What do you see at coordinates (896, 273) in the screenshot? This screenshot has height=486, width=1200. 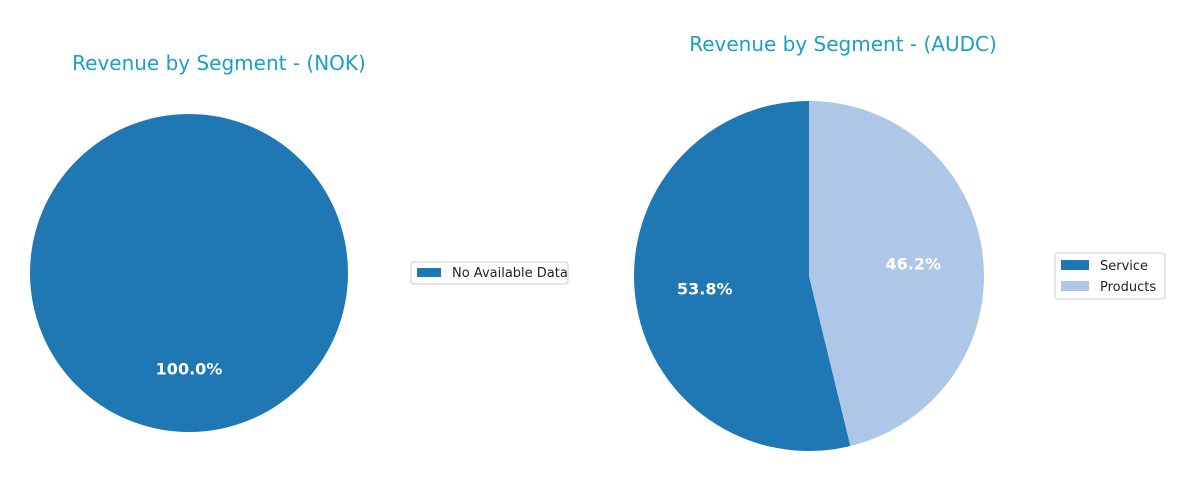 I see `pie-slice-products` at bounding box center [896, 273].